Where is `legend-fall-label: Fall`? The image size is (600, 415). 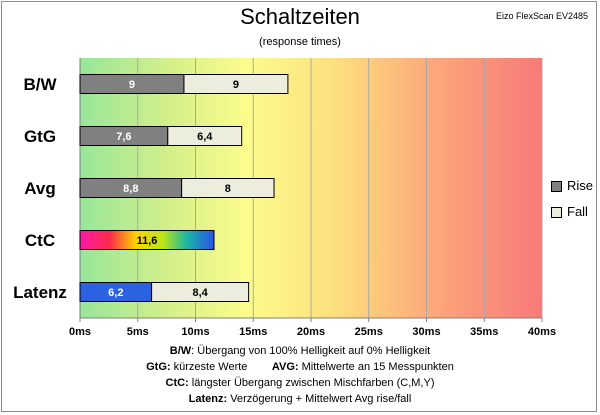 legend-fall-label: Fall is located at coordinates (577, 211).